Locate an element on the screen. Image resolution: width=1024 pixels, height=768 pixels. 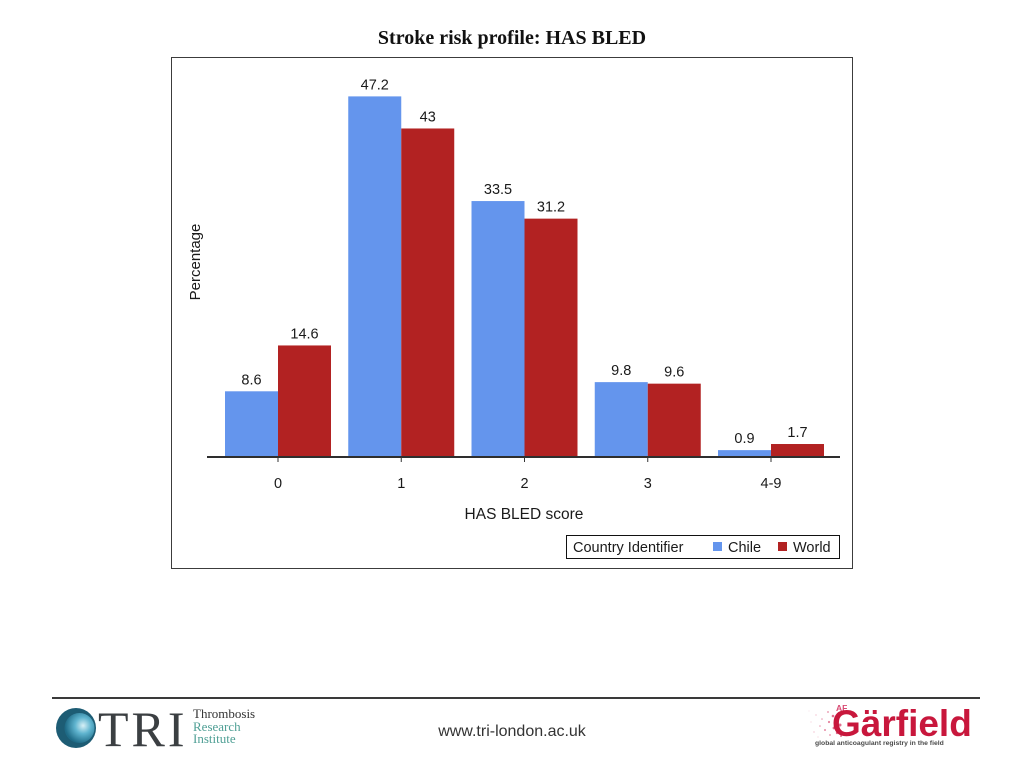
data-label-world-4-9: 1.7 is located at coordinates (797, 433).